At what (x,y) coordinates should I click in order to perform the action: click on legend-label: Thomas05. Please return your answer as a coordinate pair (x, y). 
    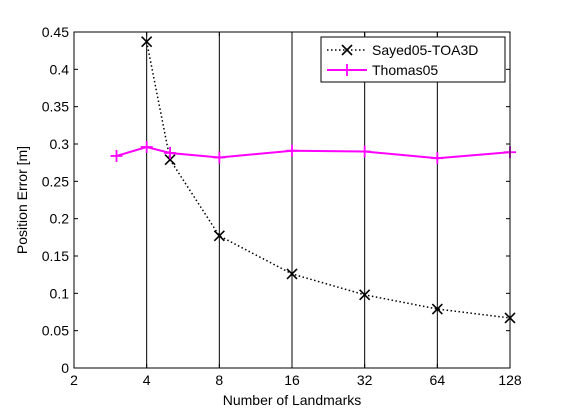
    Looking at the image, I should click on (405, 70).